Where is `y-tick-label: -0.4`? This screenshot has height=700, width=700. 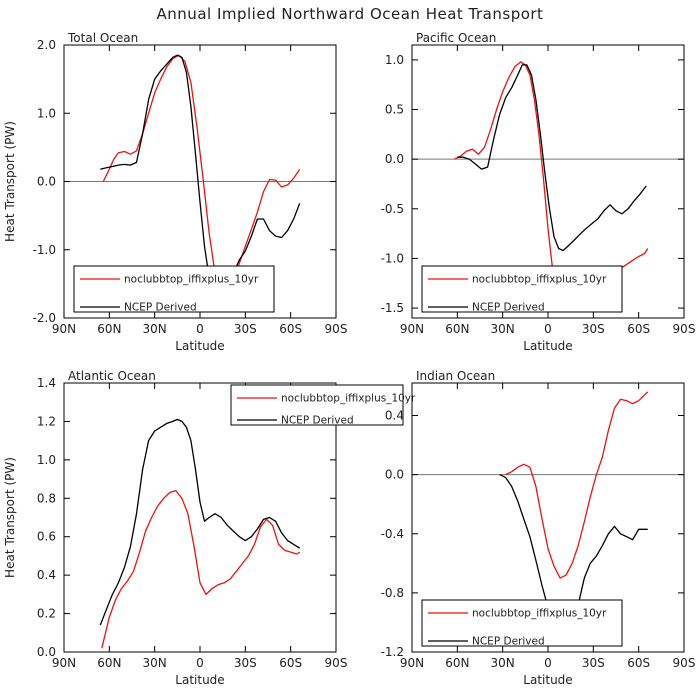
y-tick-label: -0.4 is located at coordinates (392, 534).